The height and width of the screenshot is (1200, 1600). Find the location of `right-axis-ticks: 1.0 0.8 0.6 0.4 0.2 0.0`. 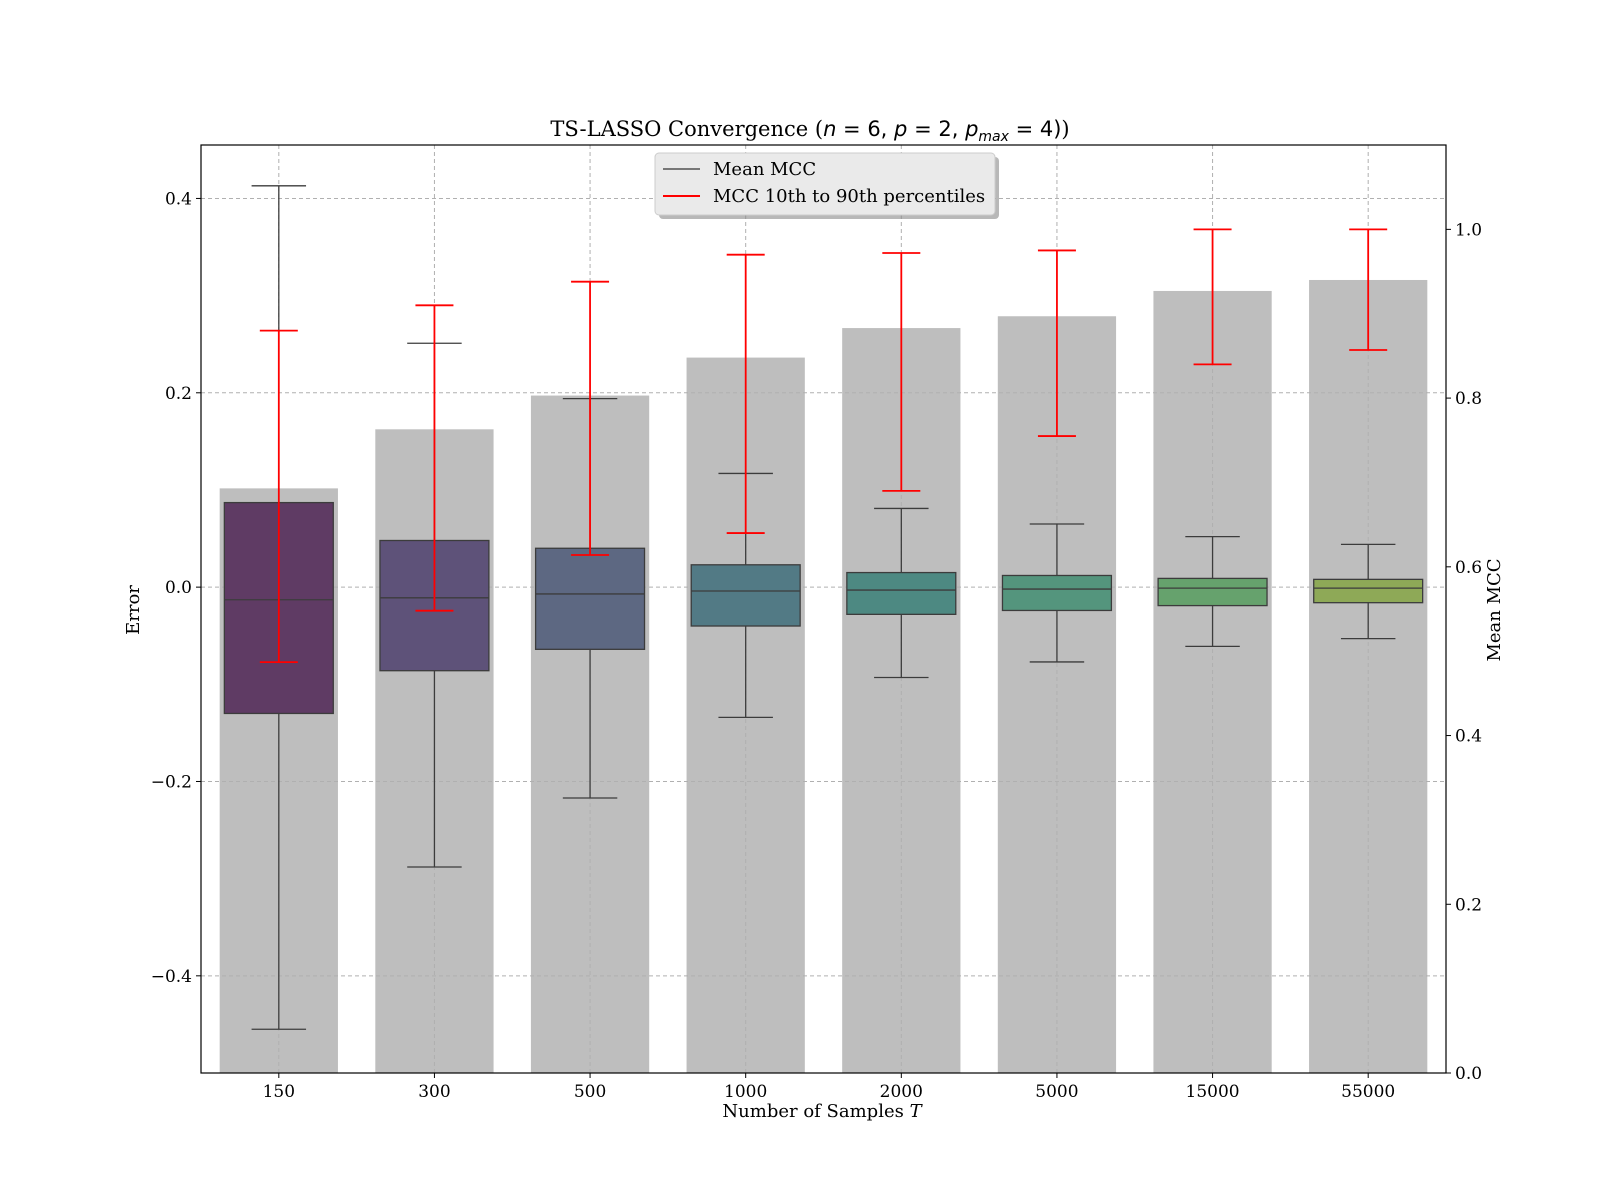

right-axis-ticks: 1.0 0.8 0.6 0.4 0.2 0.0 is located at coordinates (1464, 652).